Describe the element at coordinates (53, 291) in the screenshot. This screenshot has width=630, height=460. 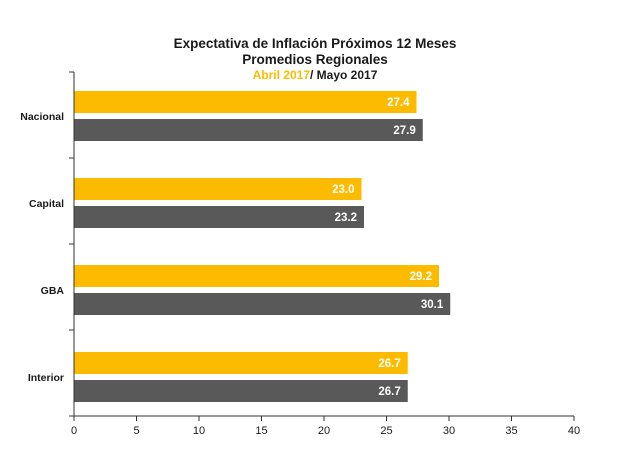
I see `category-label: GBA` at that location.